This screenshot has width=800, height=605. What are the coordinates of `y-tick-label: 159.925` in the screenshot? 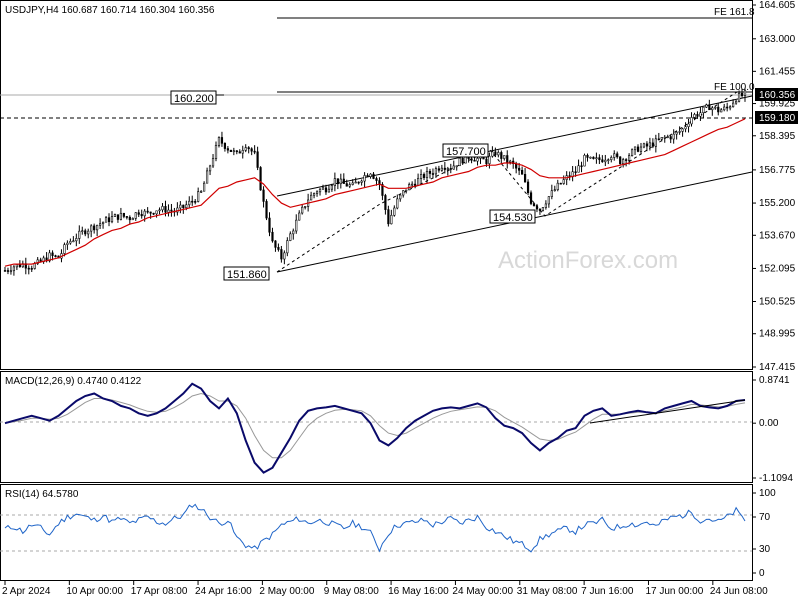 It's located at (777, 104).